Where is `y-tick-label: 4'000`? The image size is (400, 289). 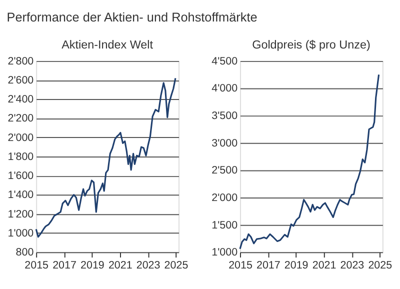 y-tick-label: 4'000 is located at coordinates (225, 88).